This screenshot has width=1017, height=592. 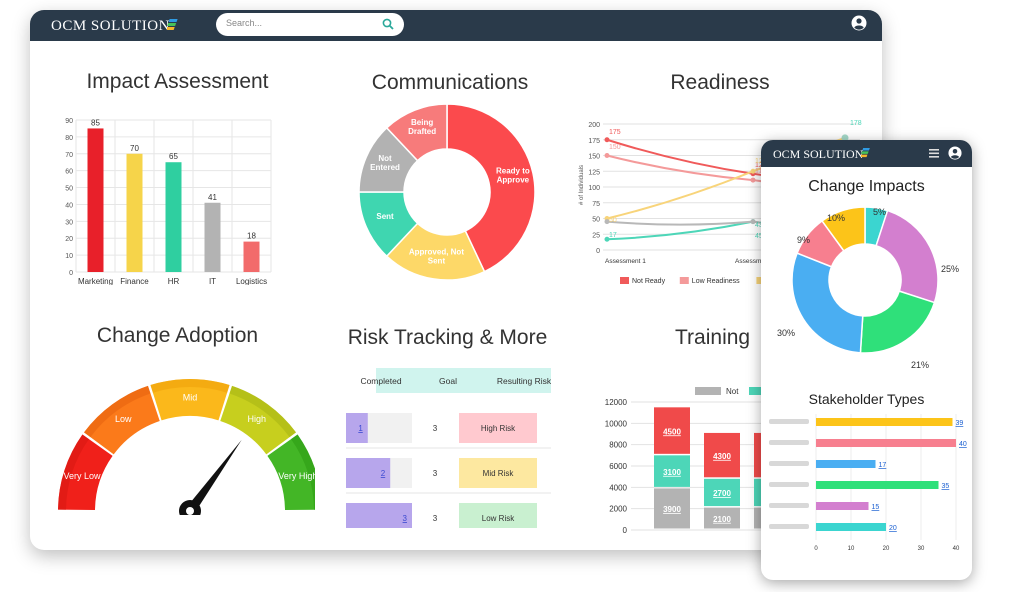 I want to click on risk-value: Mid Risk, so click(x=499, y=473).